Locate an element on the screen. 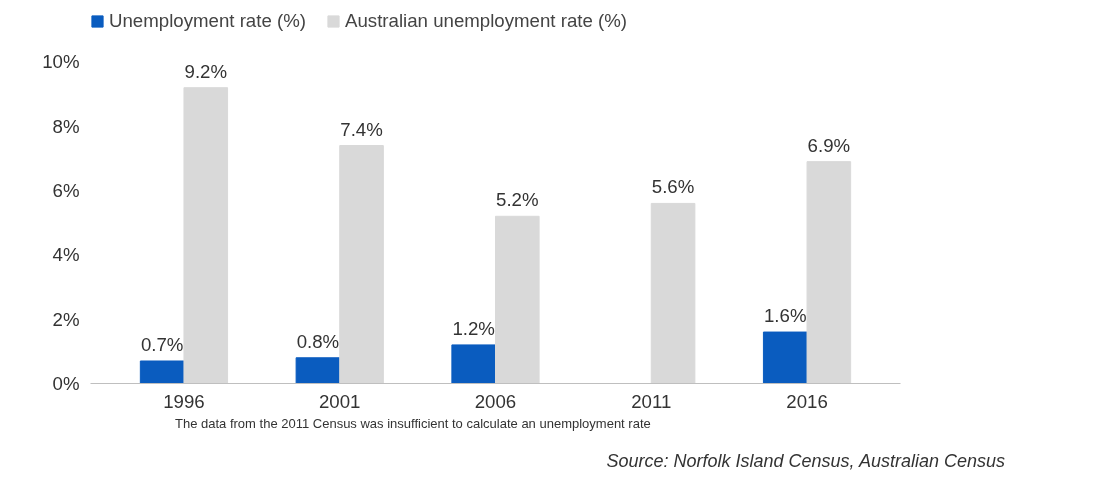 Image resolution: width=1096 pixels, height=481 pixels. x-tick-label: 2016 is located at coordinates (807, 401).